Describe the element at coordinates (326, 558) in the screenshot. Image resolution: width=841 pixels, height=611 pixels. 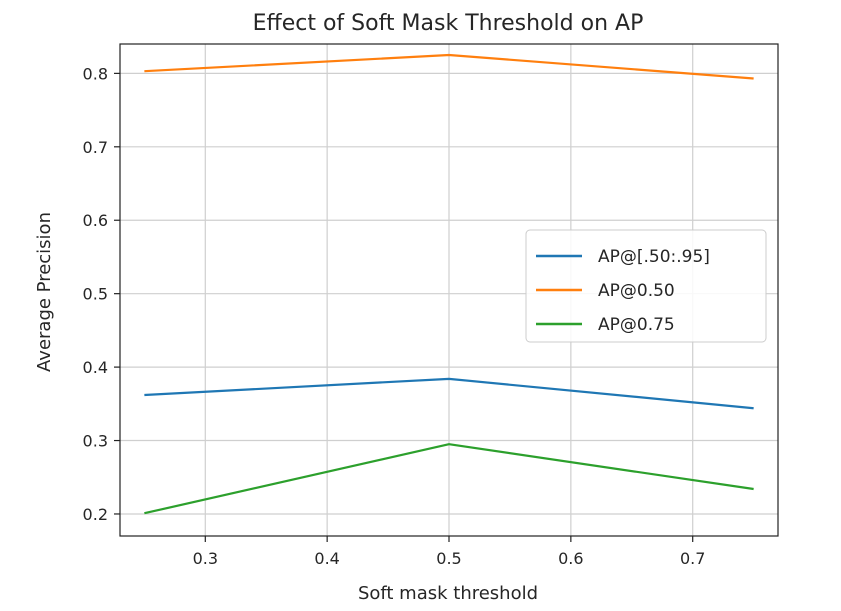
I see `x-tick-label: 0.4` at that location.